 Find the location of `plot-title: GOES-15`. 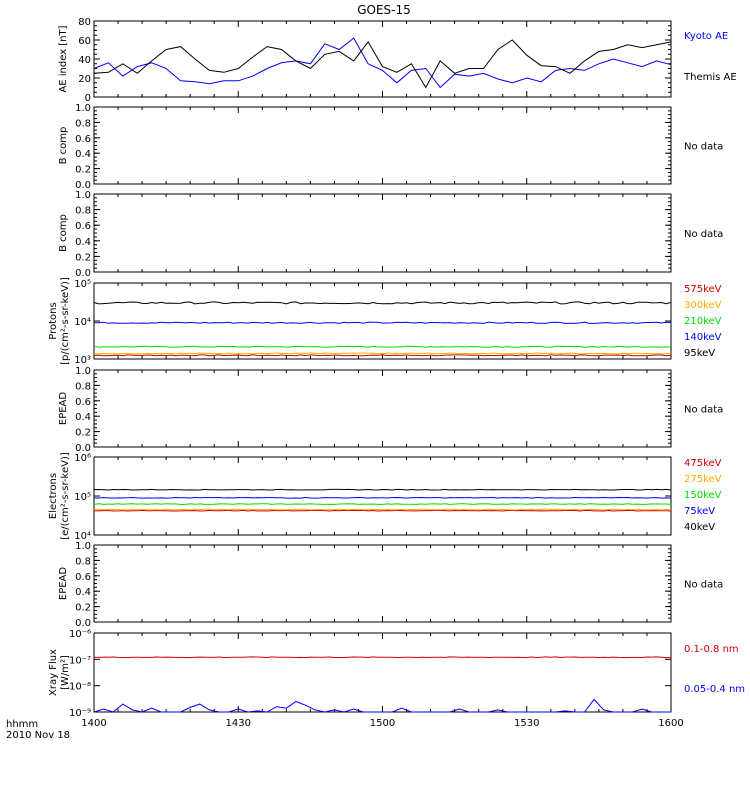

plot-title: GOES-15 is located at coordinates (384, 10).